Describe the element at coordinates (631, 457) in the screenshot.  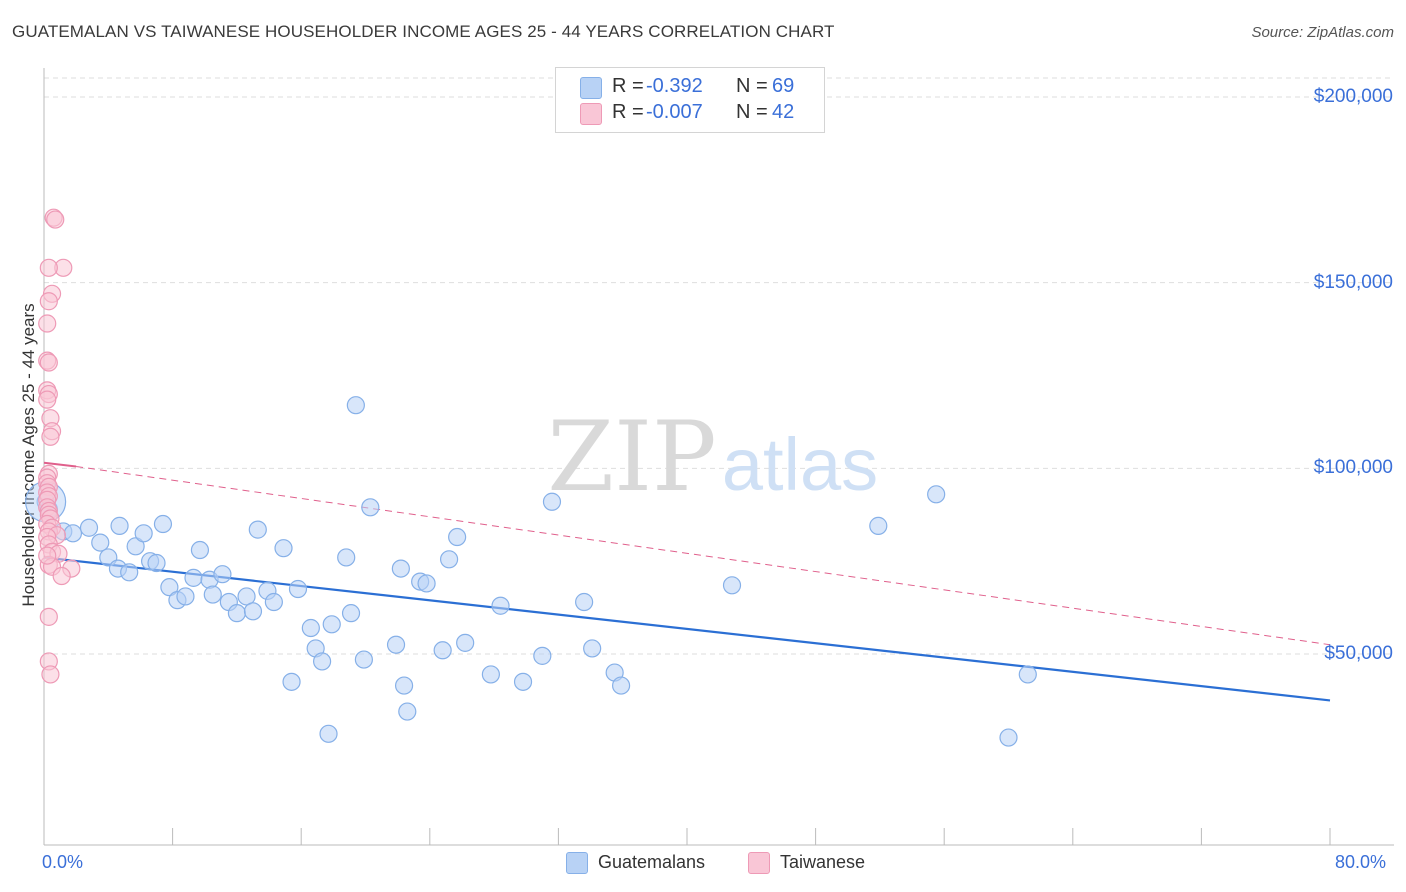
I see `watermark-zip: ZIP` at that location.